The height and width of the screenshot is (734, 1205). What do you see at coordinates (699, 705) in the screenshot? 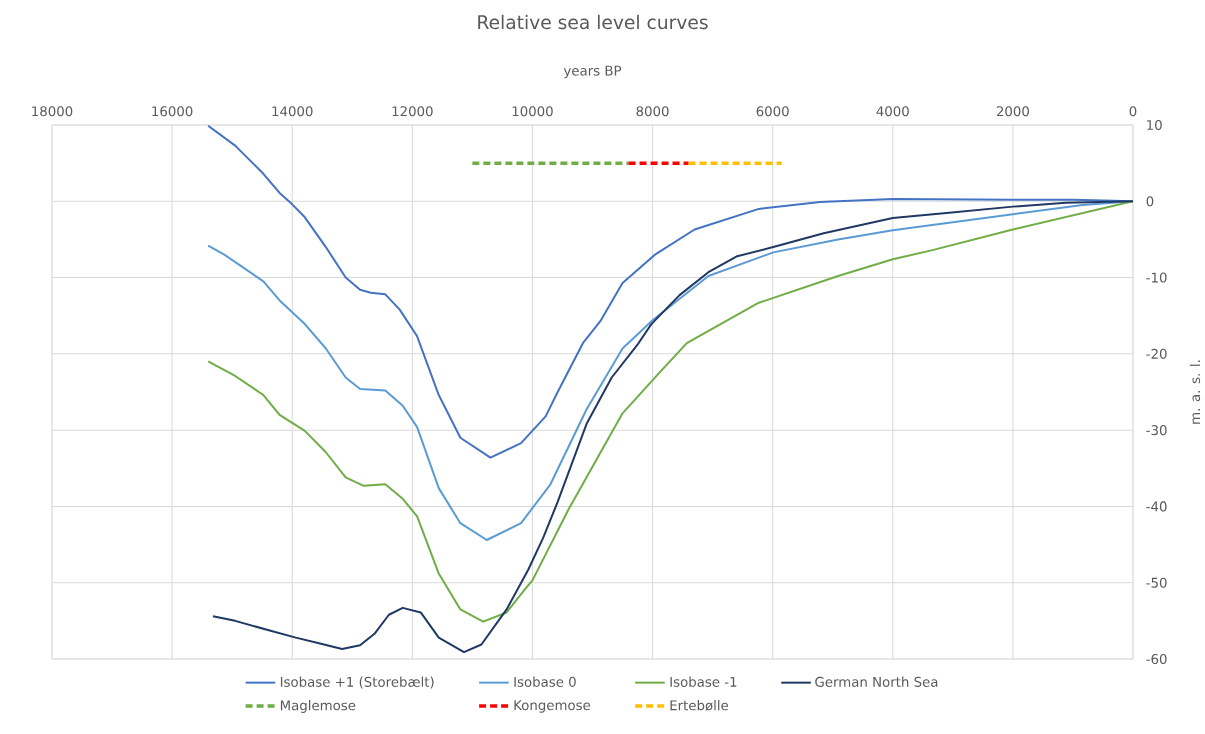
I see `legend-label: Ertebølle` at bounding box center [699, 705].